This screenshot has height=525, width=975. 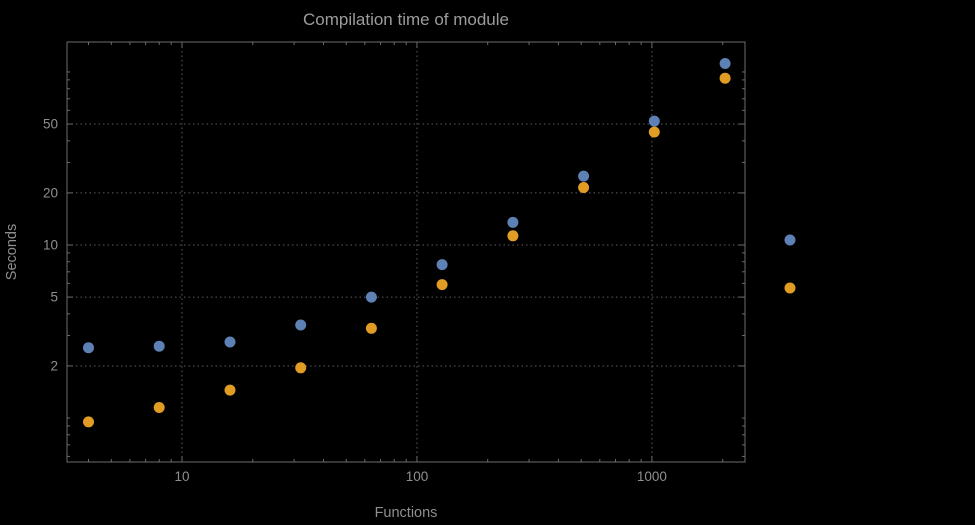 I want to click on orange-legend-marker, so click(x=790, y=288).